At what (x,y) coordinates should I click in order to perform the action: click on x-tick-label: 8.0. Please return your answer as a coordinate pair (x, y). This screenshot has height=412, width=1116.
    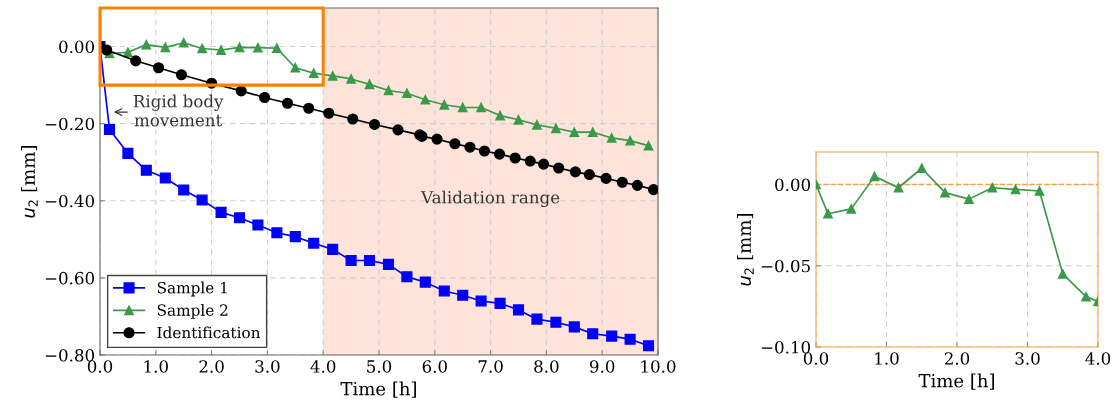
    Looking at the image, I should click on (546, 366).